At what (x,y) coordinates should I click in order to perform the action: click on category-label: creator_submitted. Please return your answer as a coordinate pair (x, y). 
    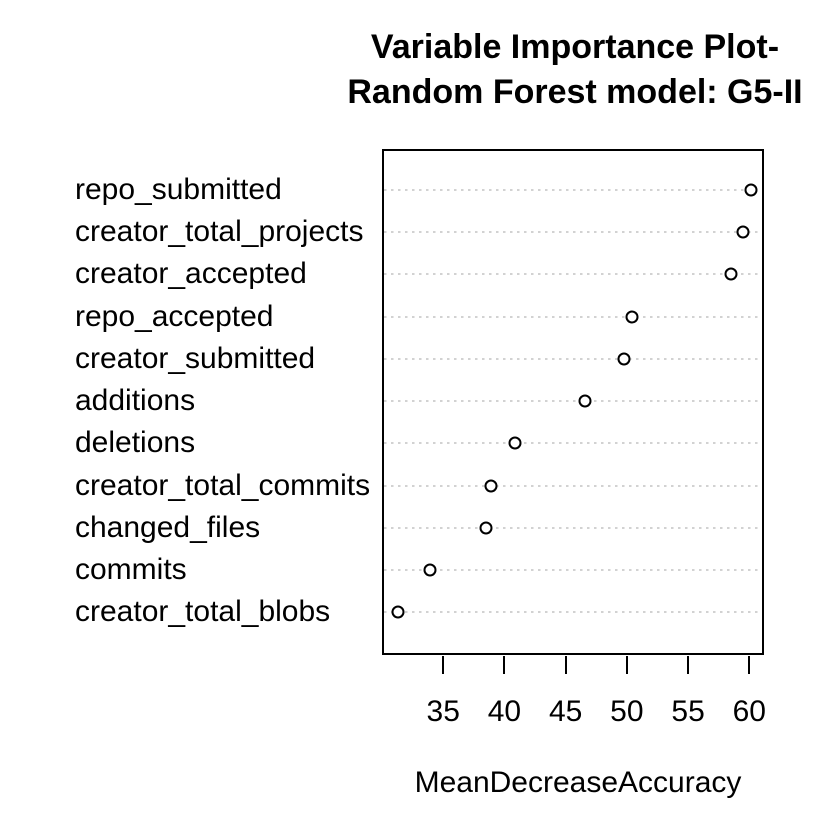
    Looking at the image, I should click on (195, 358).